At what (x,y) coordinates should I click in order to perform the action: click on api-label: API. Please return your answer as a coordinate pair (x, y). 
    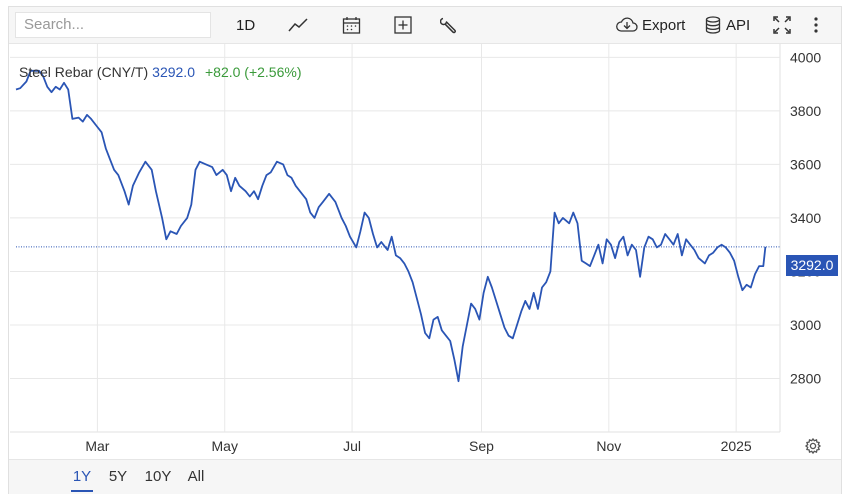
    Looking at the image, I should click on (738, 25).